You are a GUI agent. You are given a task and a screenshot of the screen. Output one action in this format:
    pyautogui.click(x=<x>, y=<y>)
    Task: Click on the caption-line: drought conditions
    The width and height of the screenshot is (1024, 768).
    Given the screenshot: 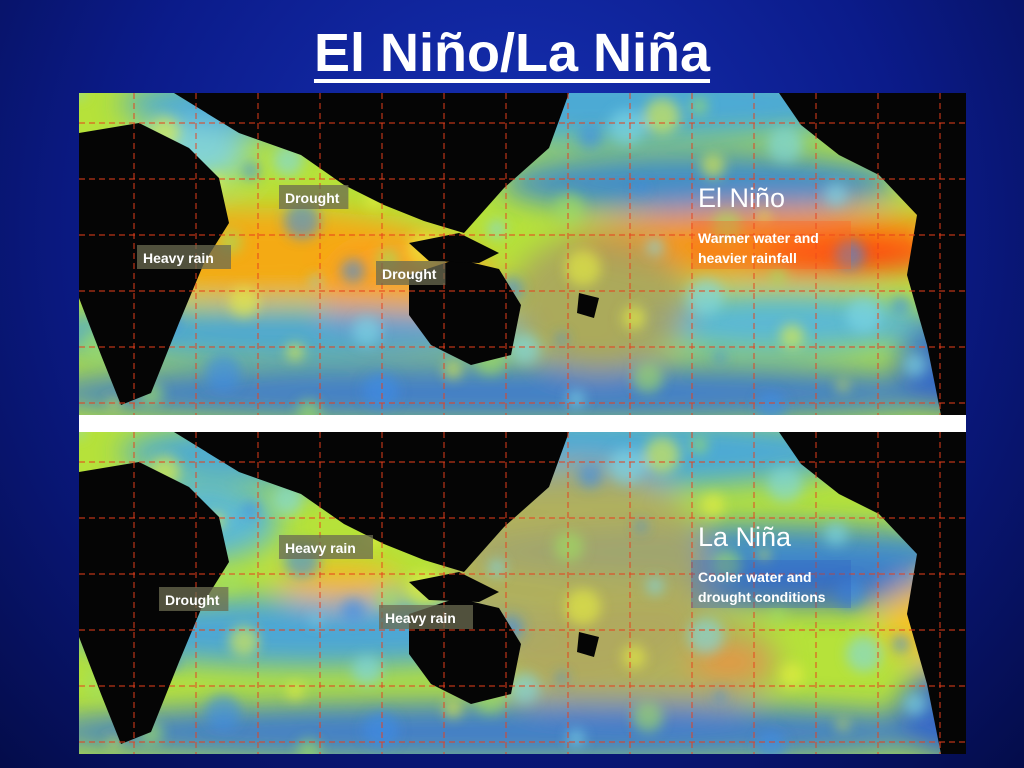 What is the action you would take?
    pyautogui.click(x=762, y=597)
    